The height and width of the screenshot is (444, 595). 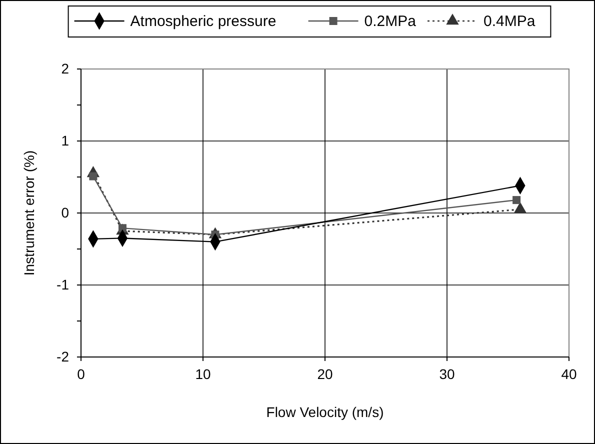 I want to click on legend-label: 0.2MPa, so click(x=390, y=21).